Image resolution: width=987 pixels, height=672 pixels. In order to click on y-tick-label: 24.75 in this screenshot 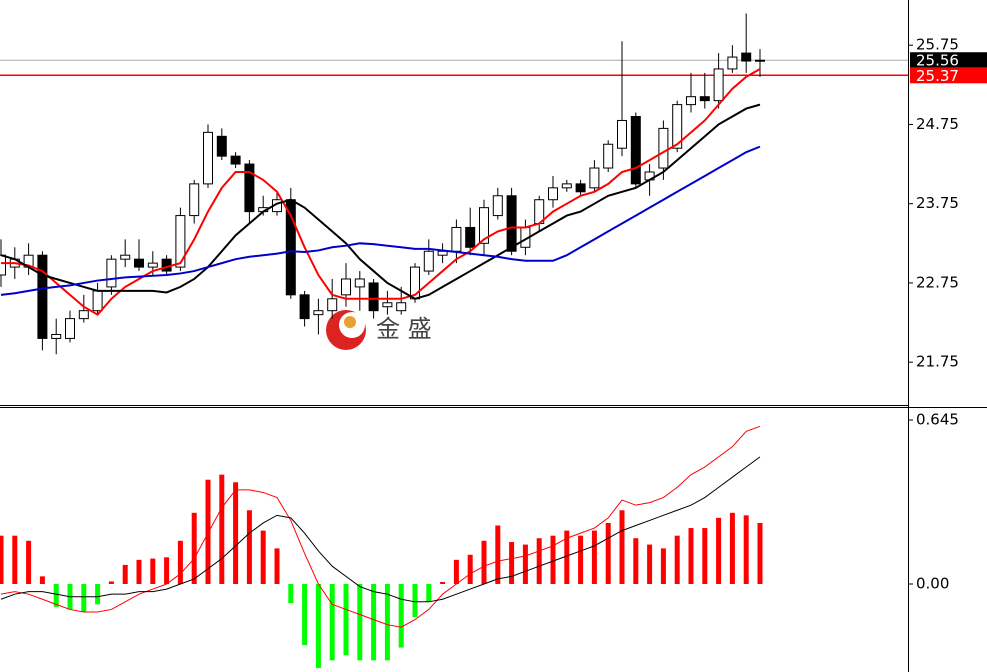, I will do `click(937, 124)`.